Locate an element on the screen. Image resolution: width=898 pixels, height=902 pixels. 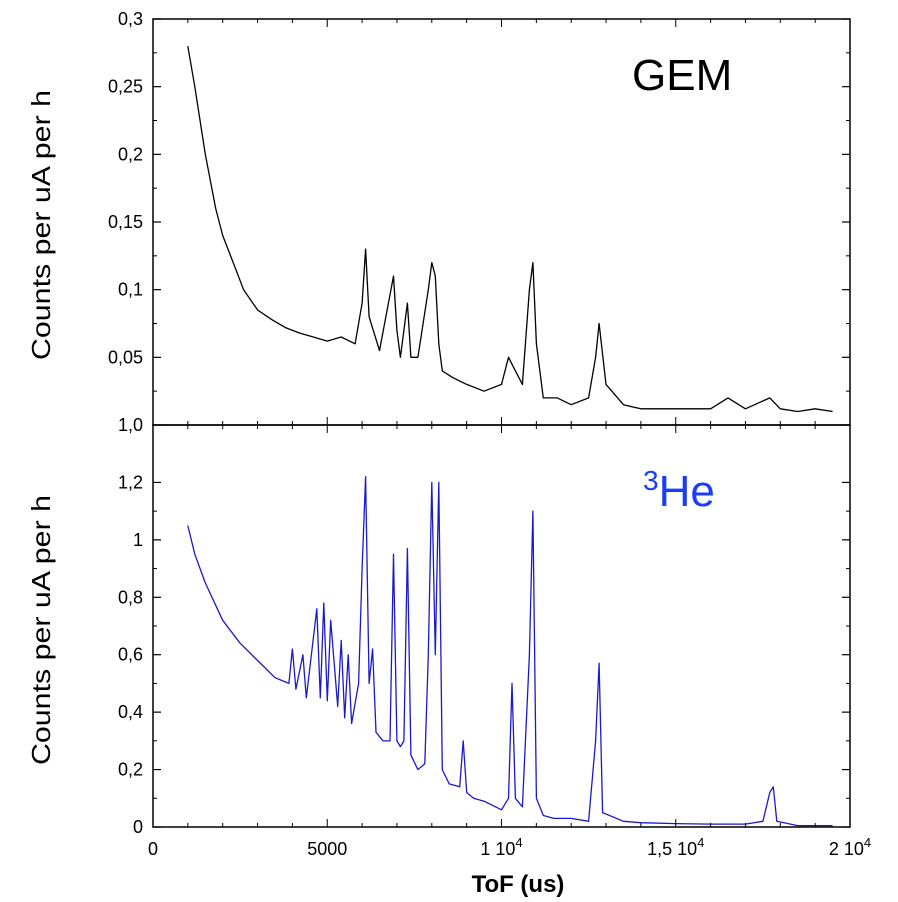
he3-ytick-label: 0,8 is located at coordinates (130, 597).